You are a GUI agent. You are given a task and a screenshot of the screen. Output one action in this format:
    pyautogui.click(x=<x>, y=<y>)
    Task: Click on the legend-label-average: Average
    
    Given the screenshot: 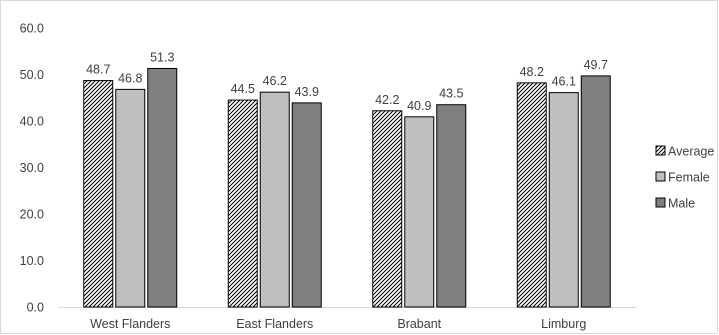 What is the action you would take?
    pyautogui.click(x=691, y=152)
    